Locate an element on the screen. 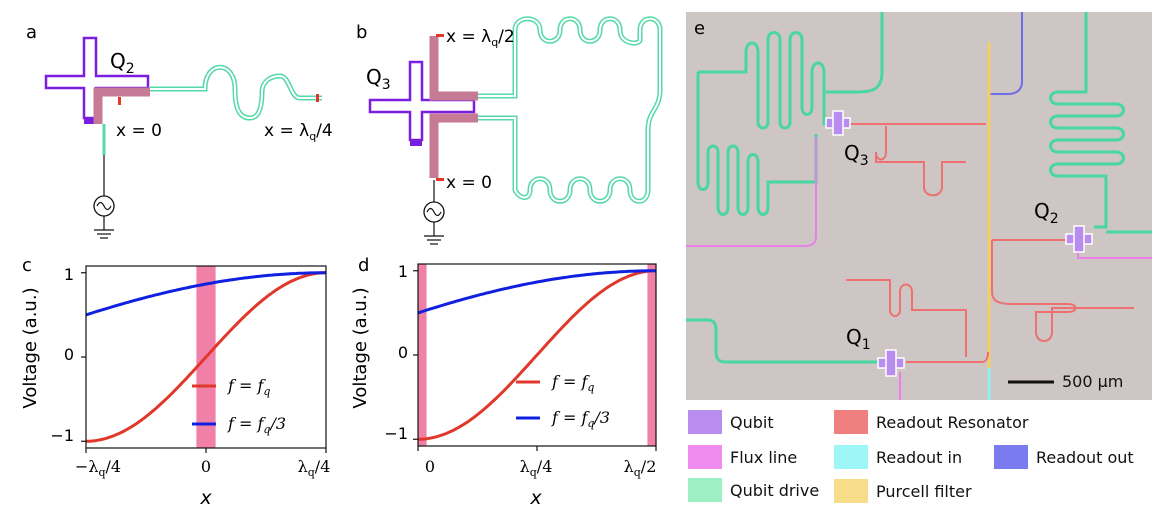  legend-swatch-flux-line is located at coordinates (705, 457).